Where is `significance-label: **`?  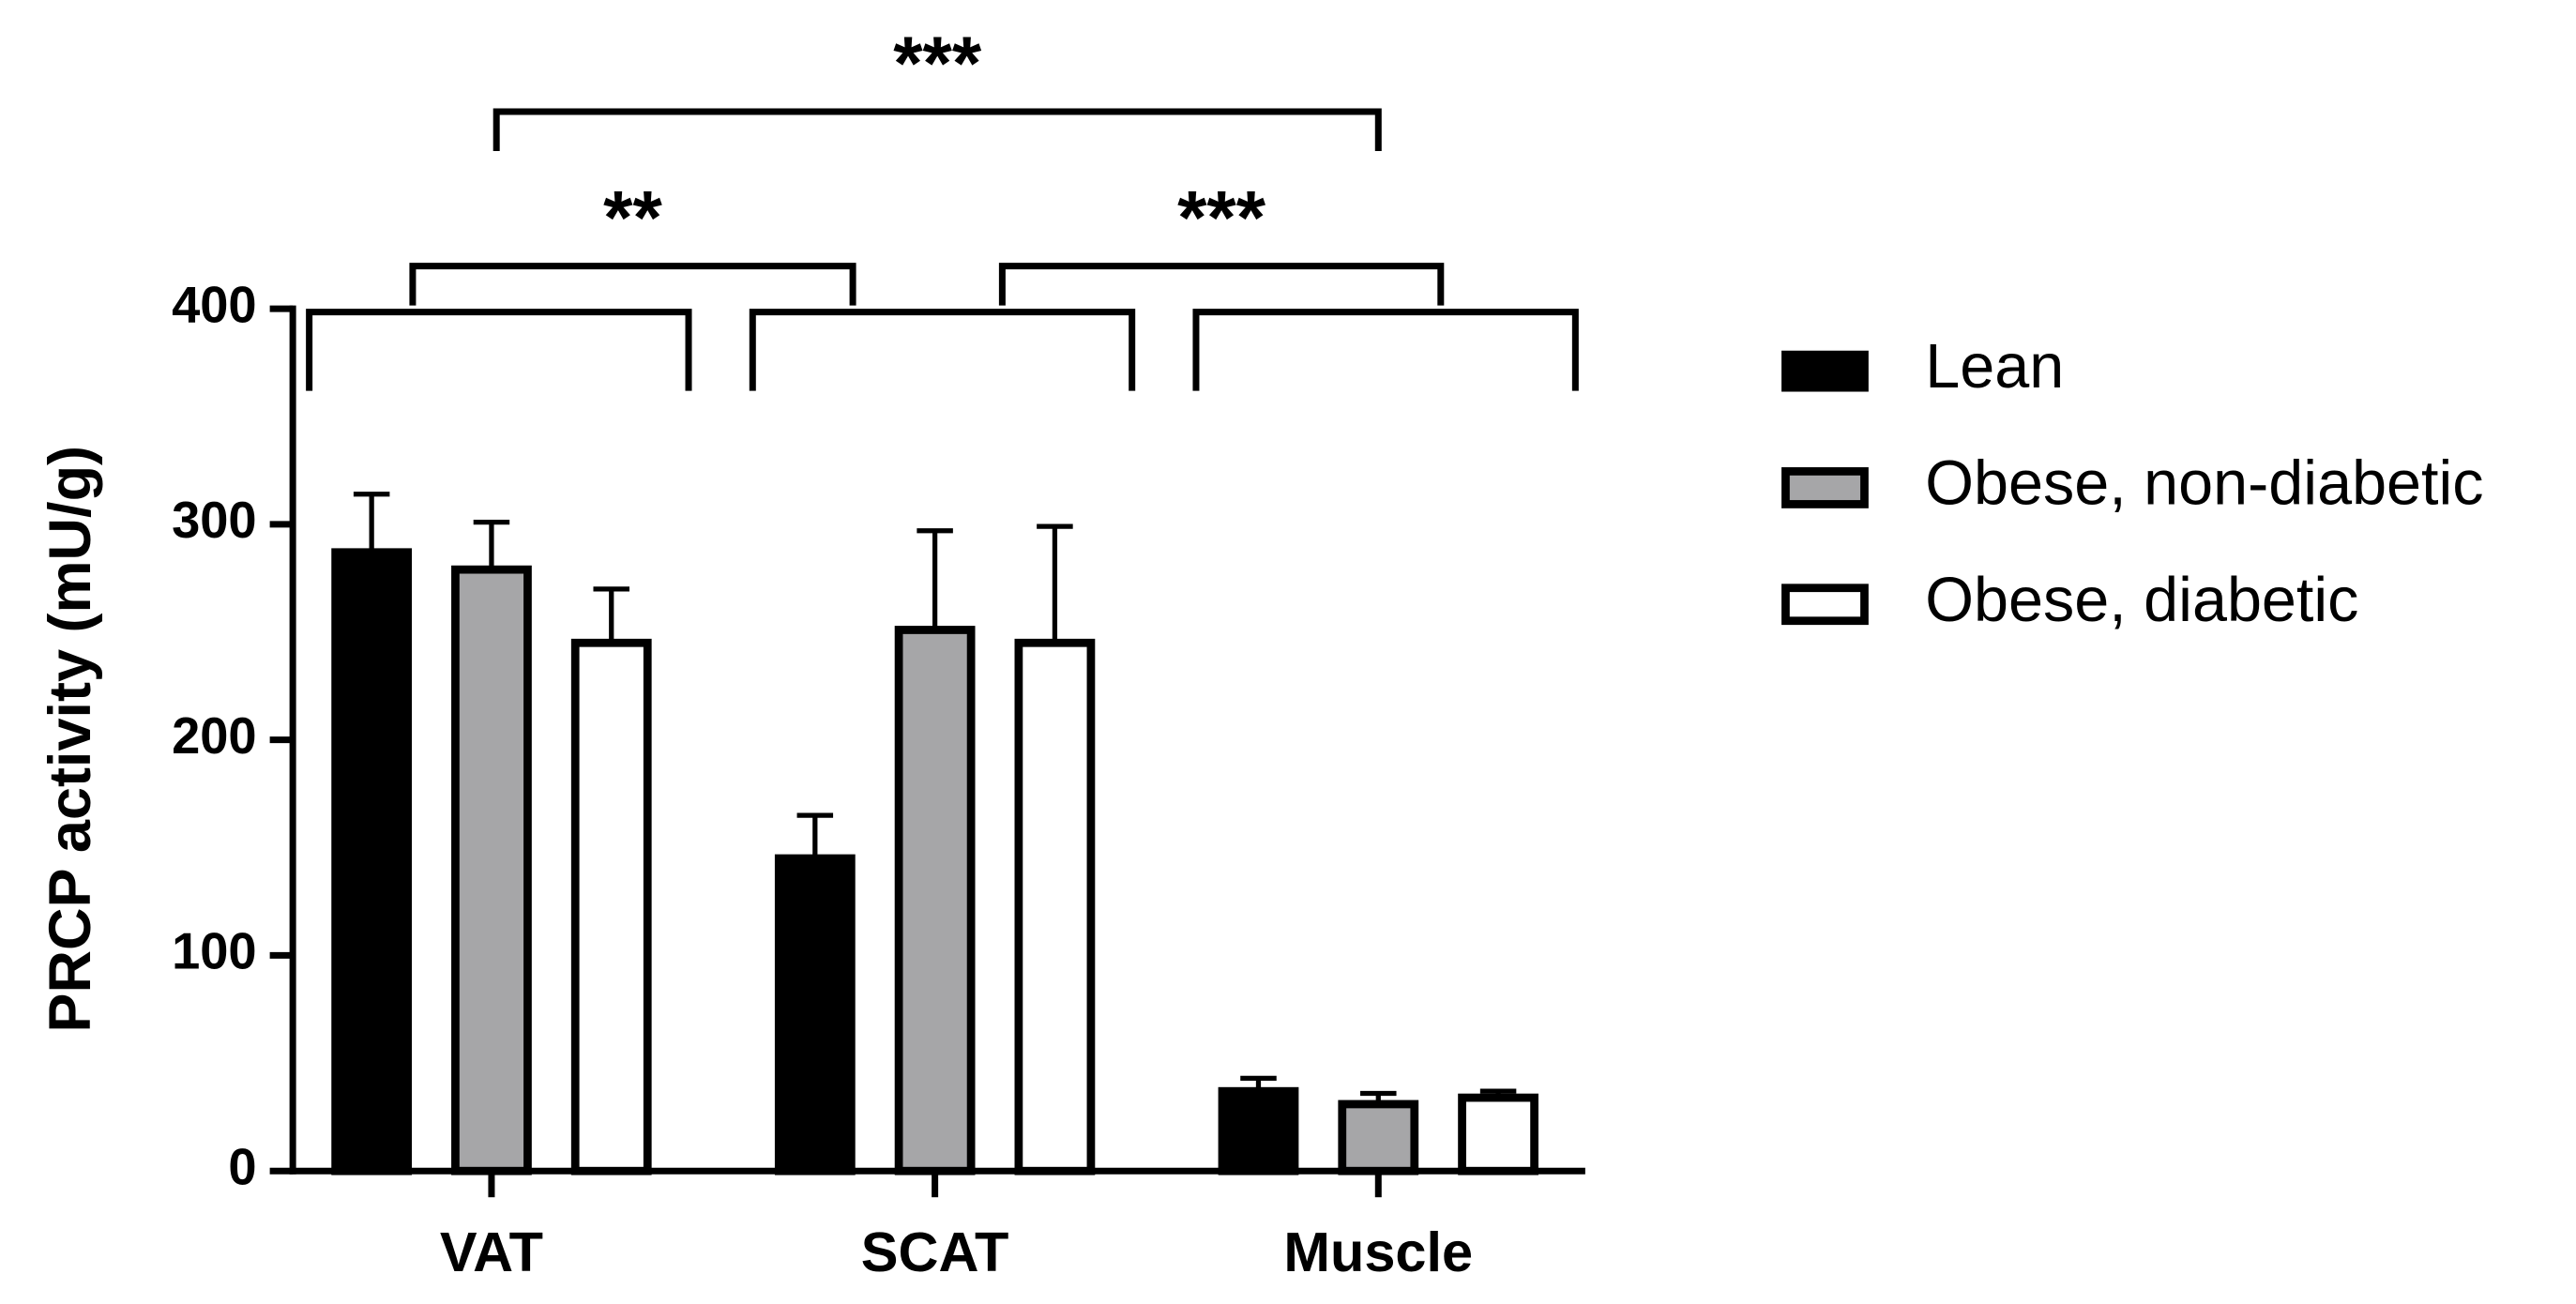
significance-label: ** is located at coordinates (632, 217).